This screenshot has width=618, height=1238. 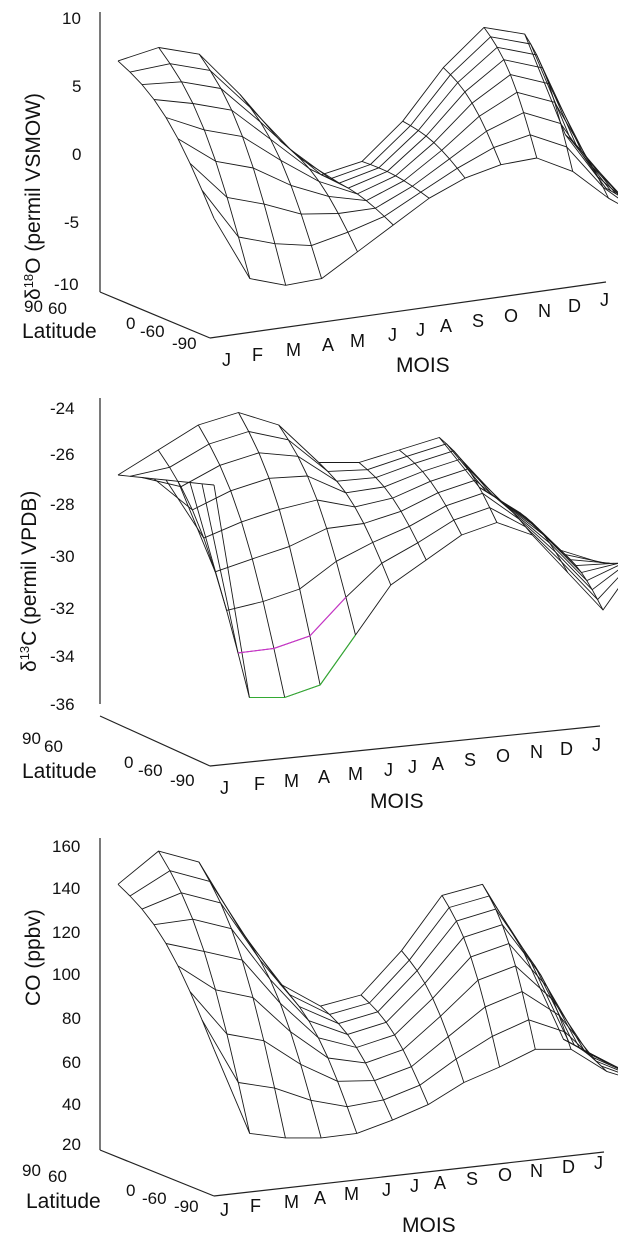 I want to click on panel-d13c-lat-axis: 90 60 0 -60 -90 Latitude, so click(x=311, y=752).